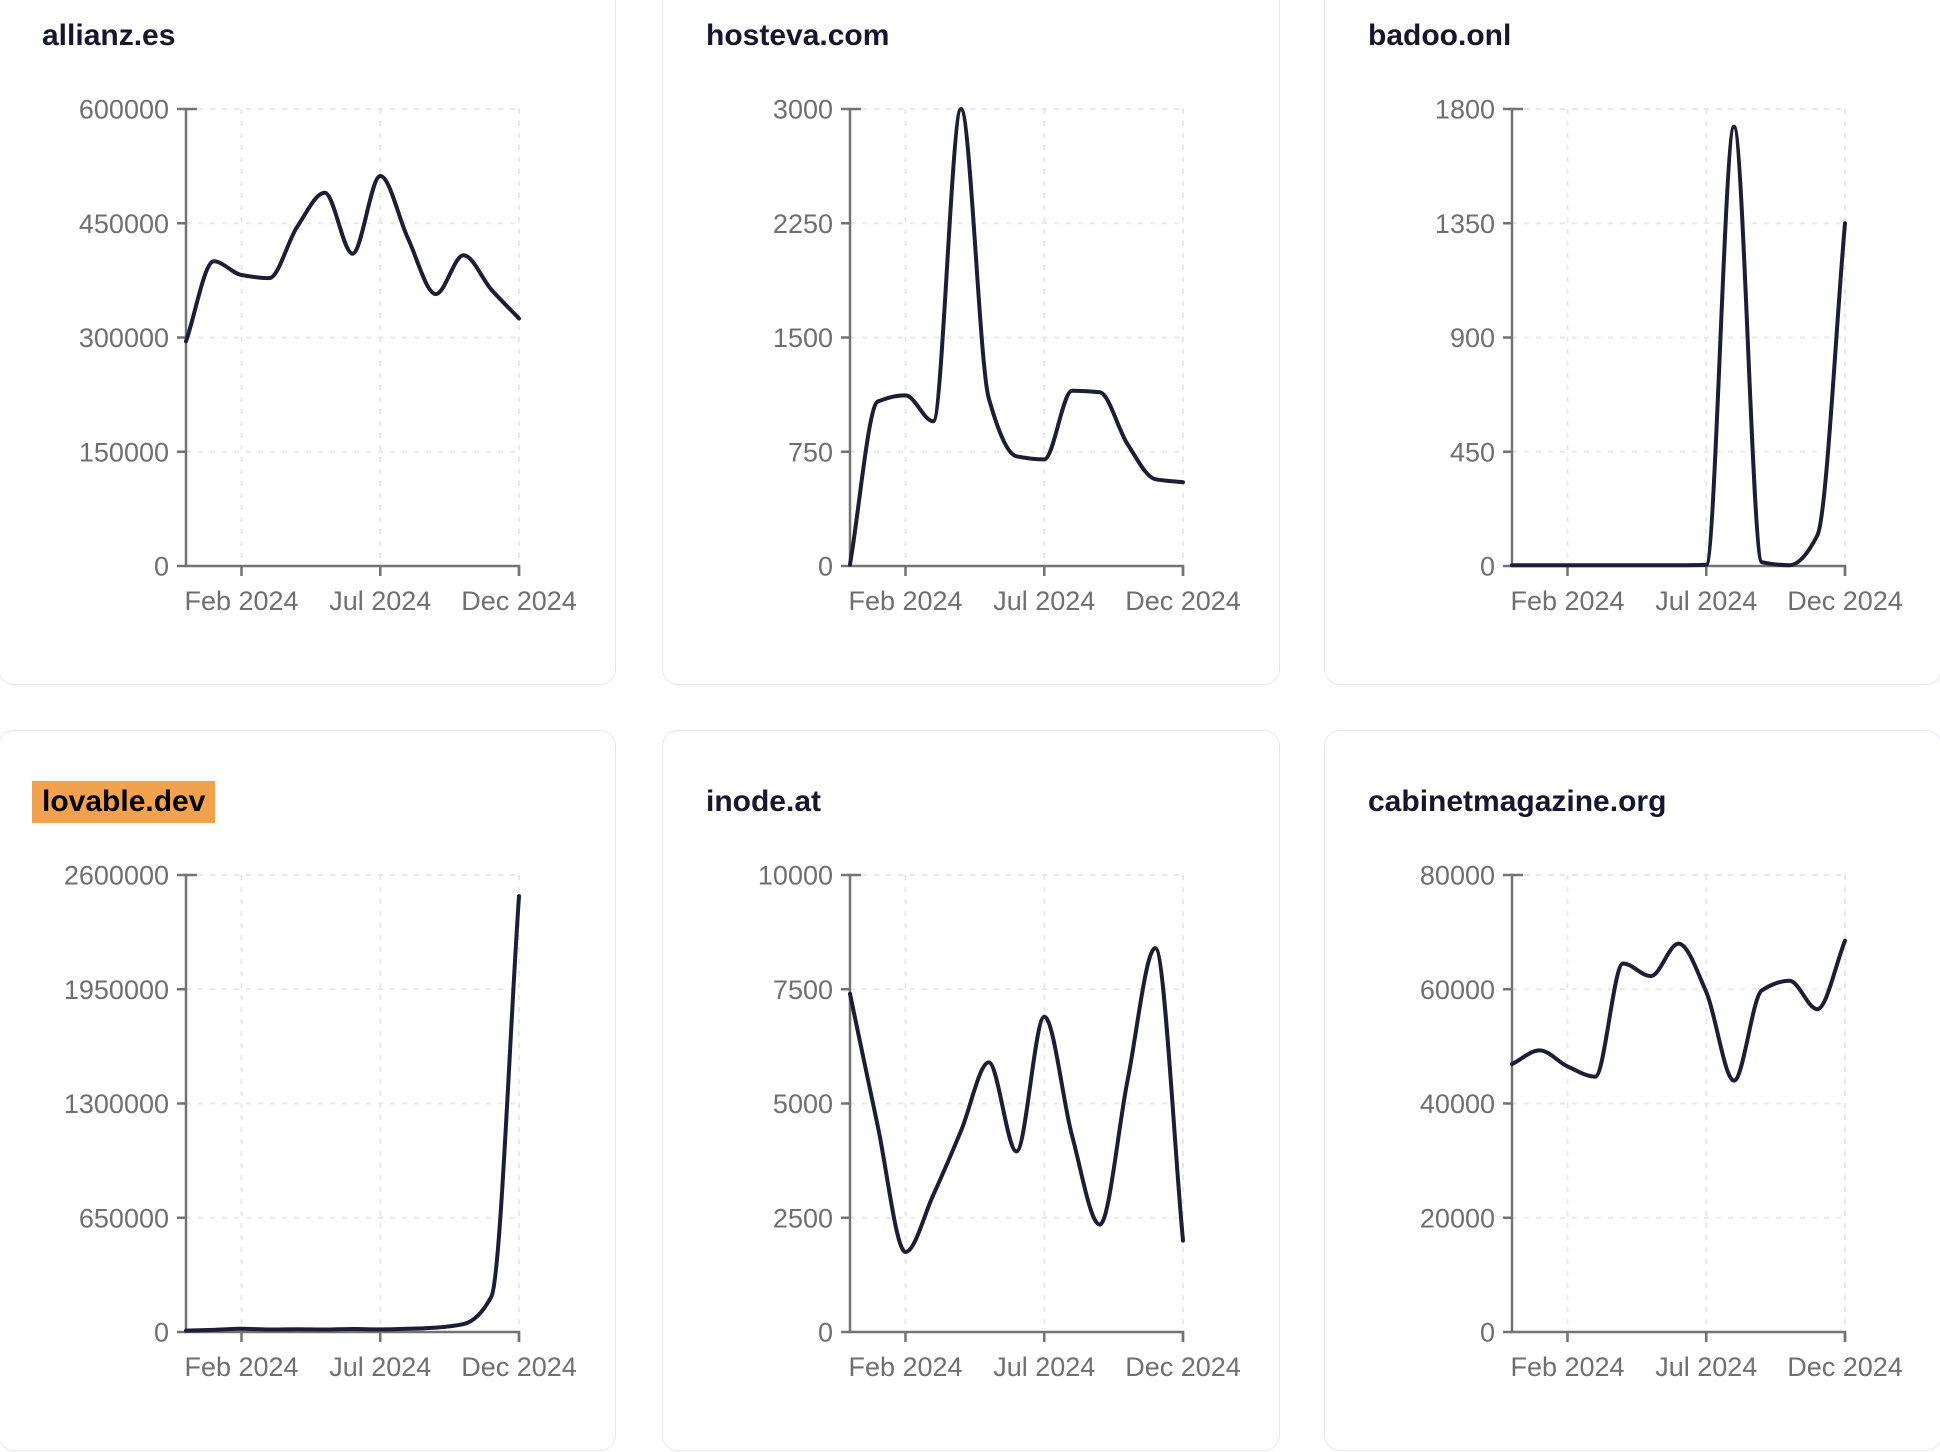 The width and height of the screenshot is (1940, 1452). I want to click on y-tick-label: 1950000, so click(116, 990).